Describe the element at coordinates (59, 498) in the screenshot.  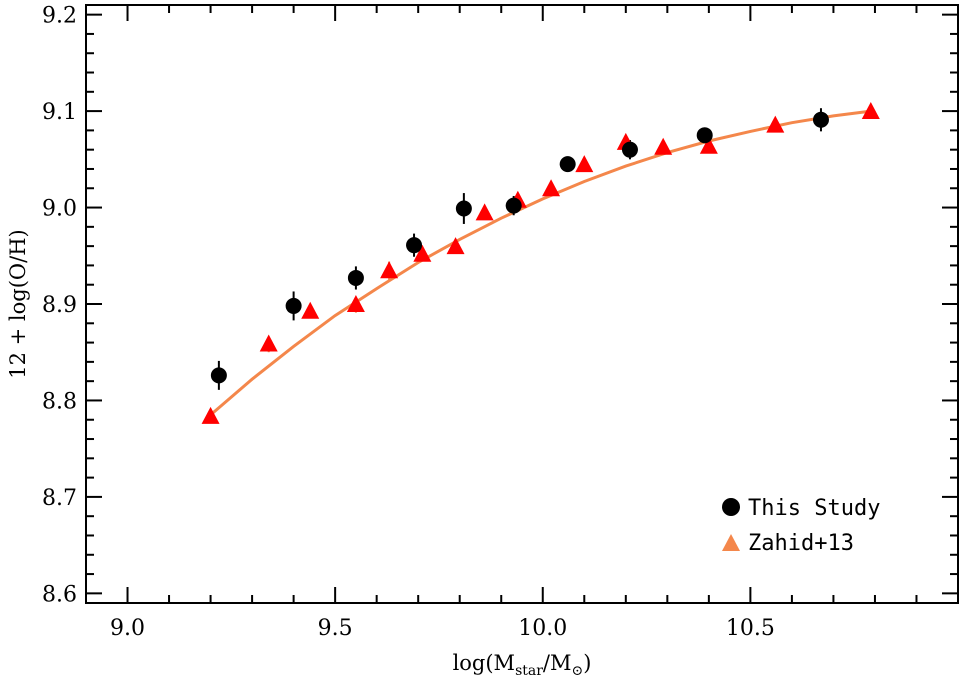
I see `y-tick-label: 8.7` at that location.